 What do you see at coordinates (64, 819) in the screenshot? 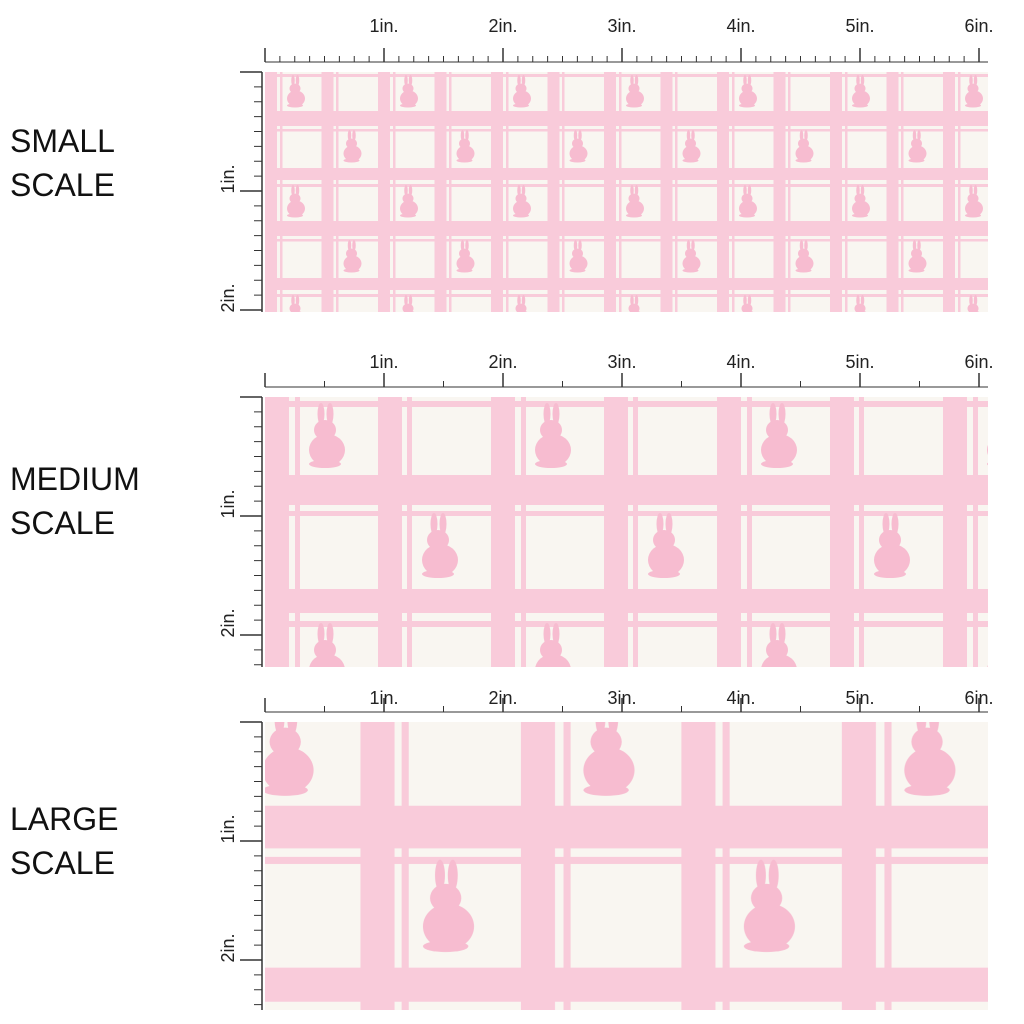
I see `scale-label: LARGE` at bounding box center [64, 819].